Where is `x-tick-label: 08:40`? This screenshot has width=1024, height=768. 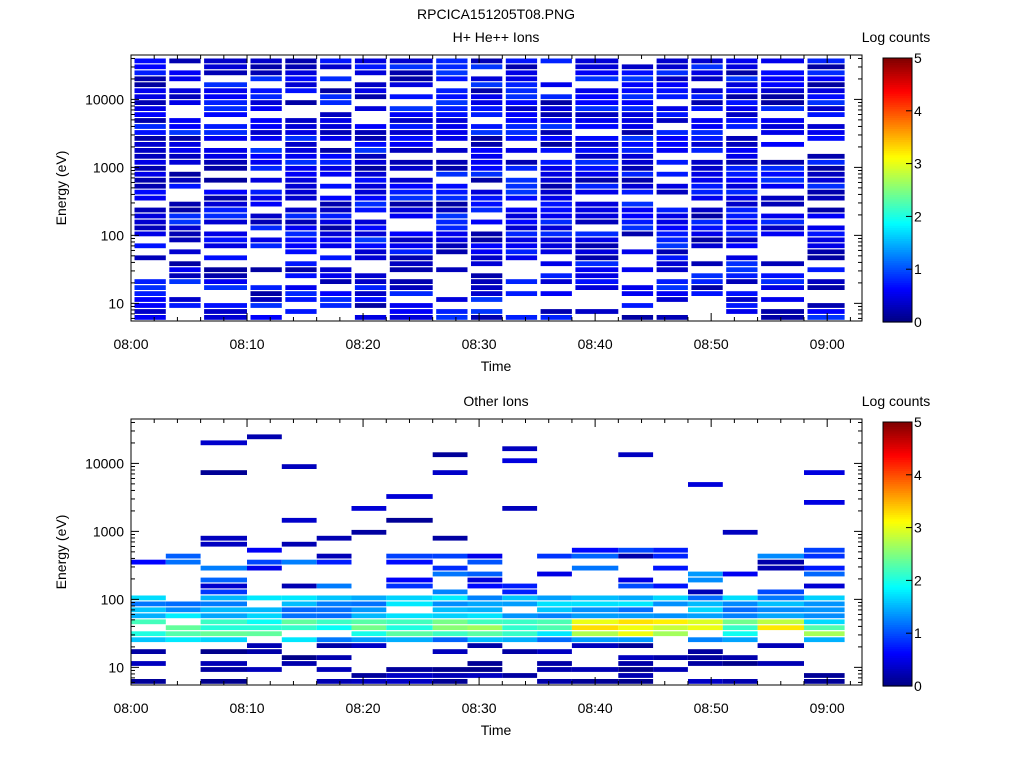 x-tick-label: 08:40 is located at coordinates (595, 344).